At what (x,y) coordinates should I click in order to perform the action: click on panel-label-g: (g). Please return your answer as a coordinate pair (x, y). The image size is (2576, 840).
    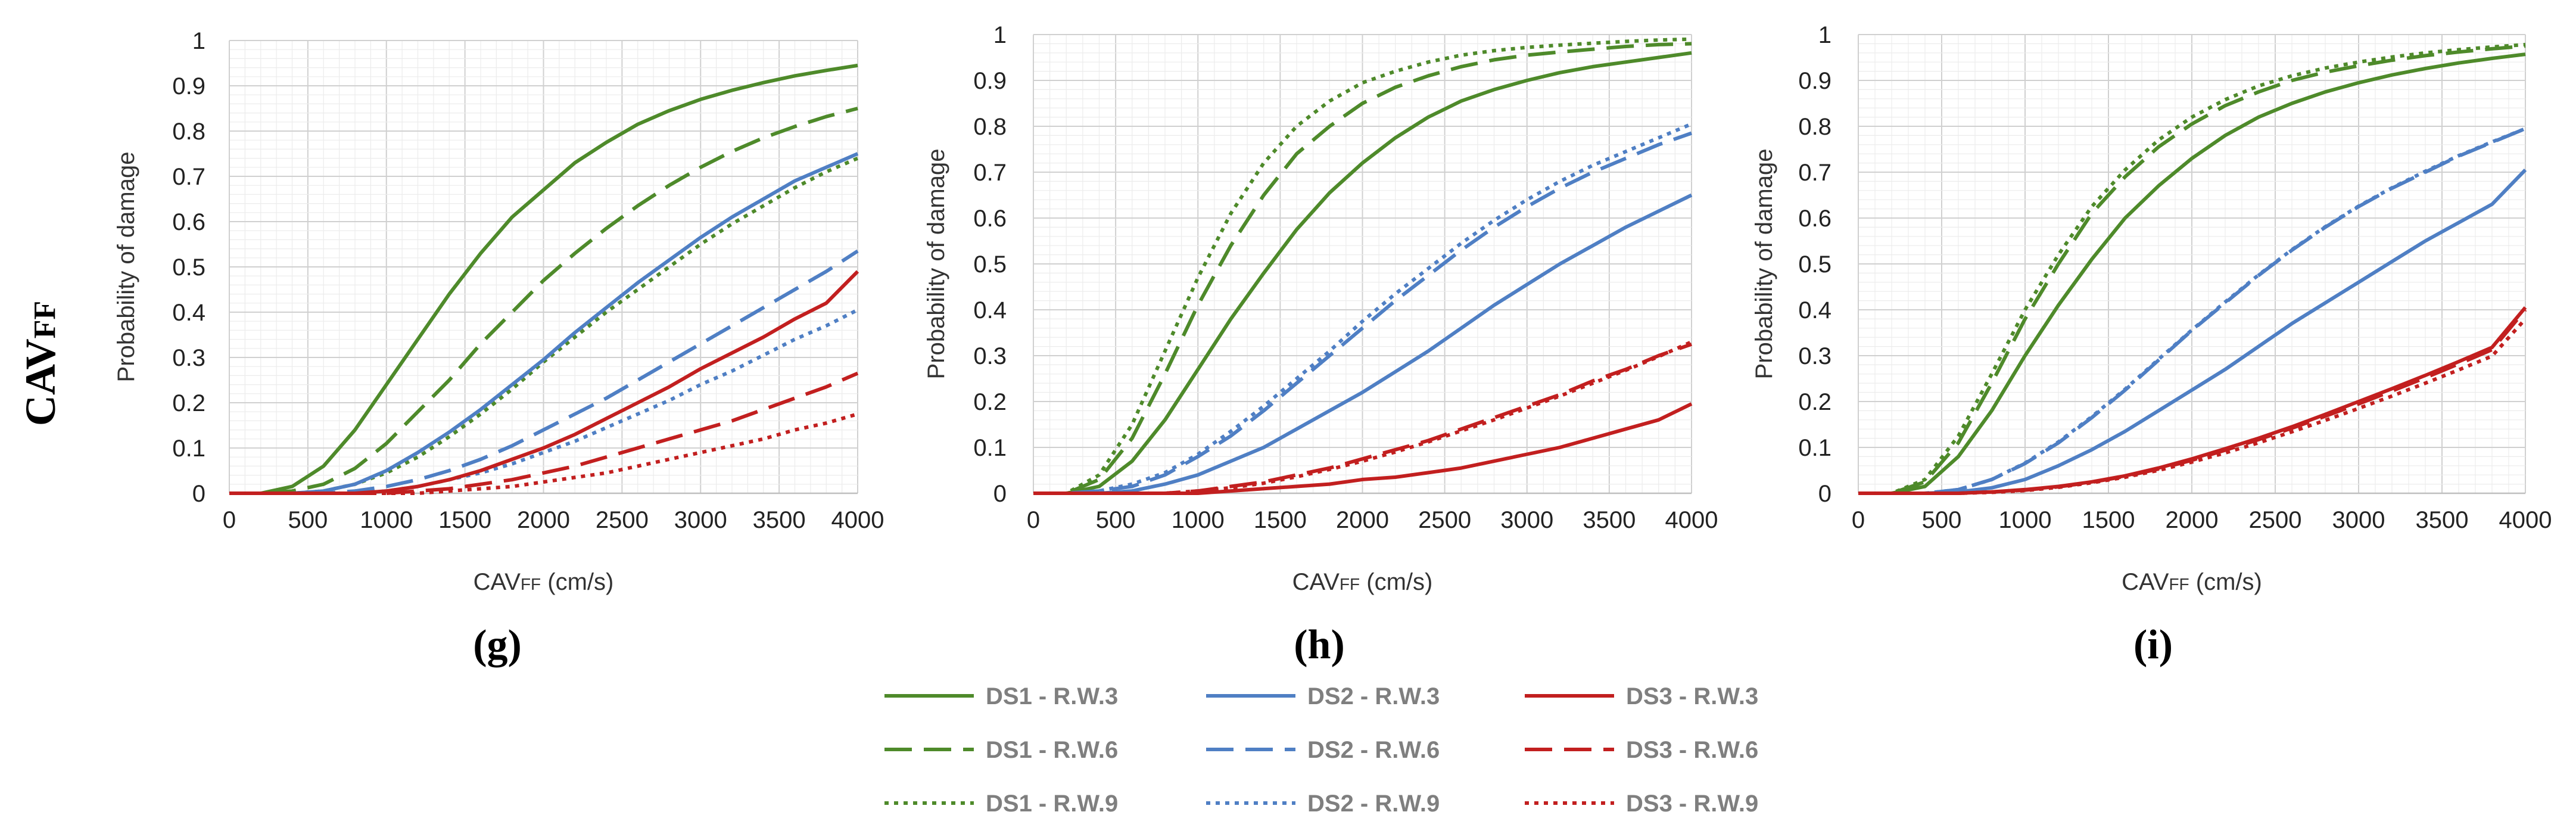
    Looking at the image, I should click on (497, 645).